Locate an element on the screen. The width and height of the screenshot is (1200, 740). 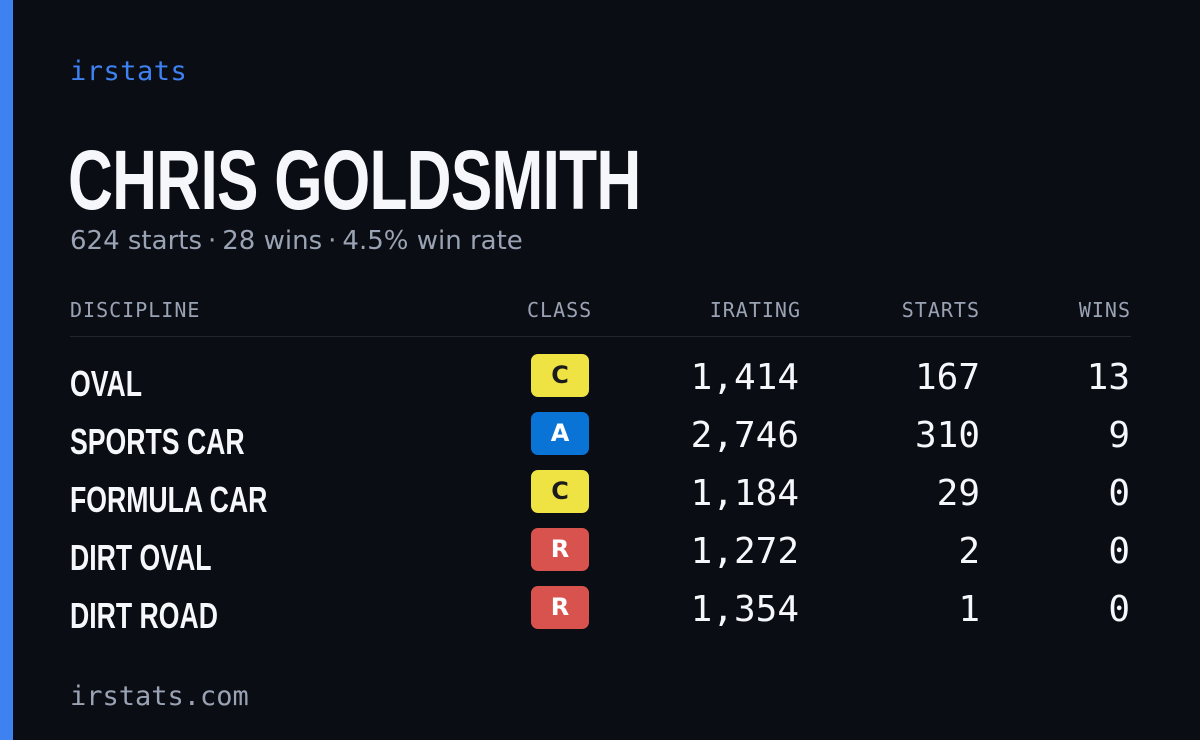
header-irating: IRATING is located at coordinates (755, 310).